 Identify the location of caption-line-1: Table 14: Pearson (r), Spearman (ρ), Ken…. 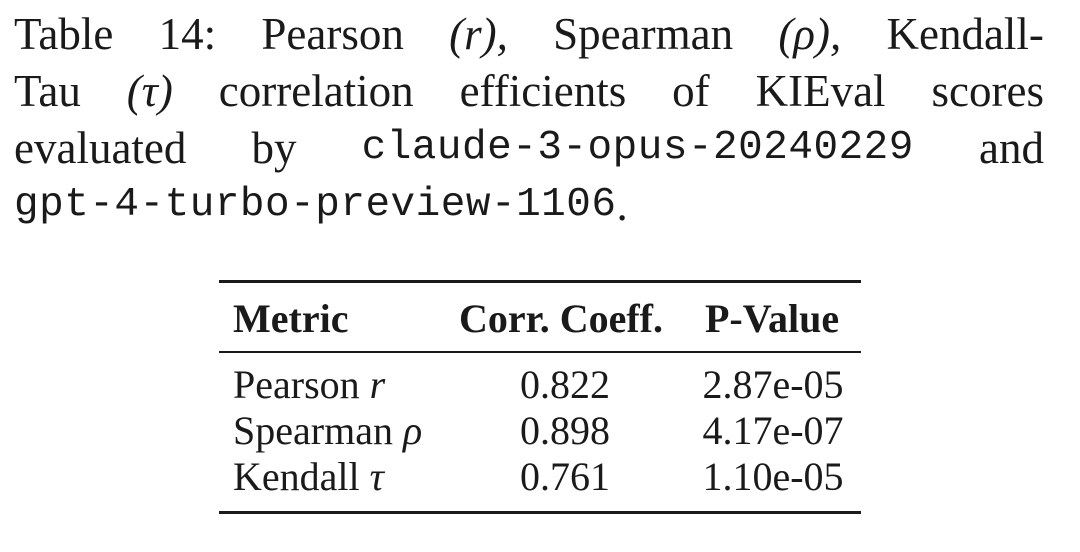
(529, 34).